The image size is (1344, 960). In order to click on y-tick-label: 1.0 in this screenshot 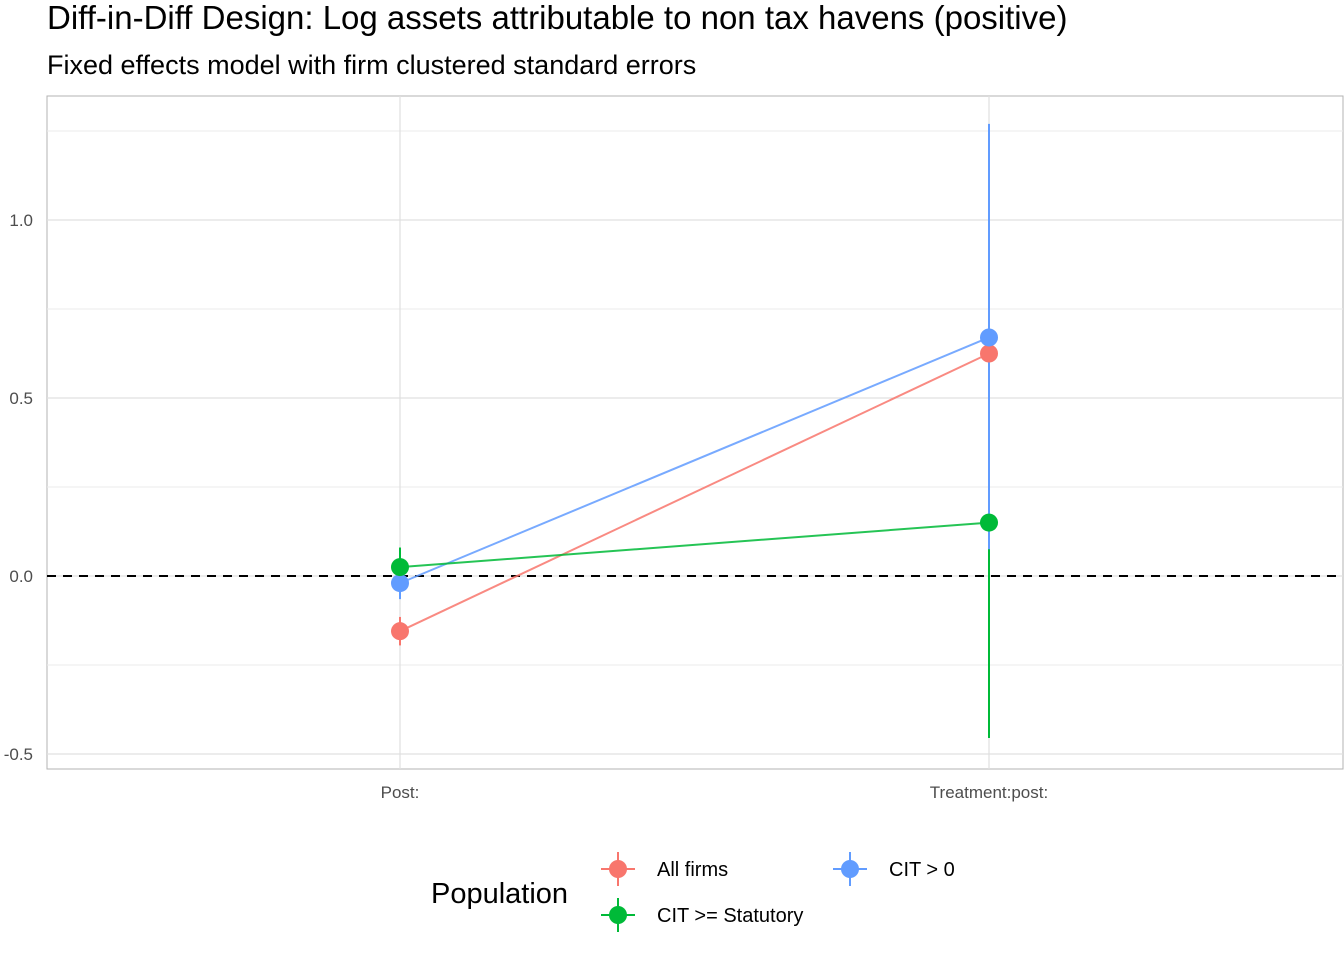, I will do `click(21, 220)`.